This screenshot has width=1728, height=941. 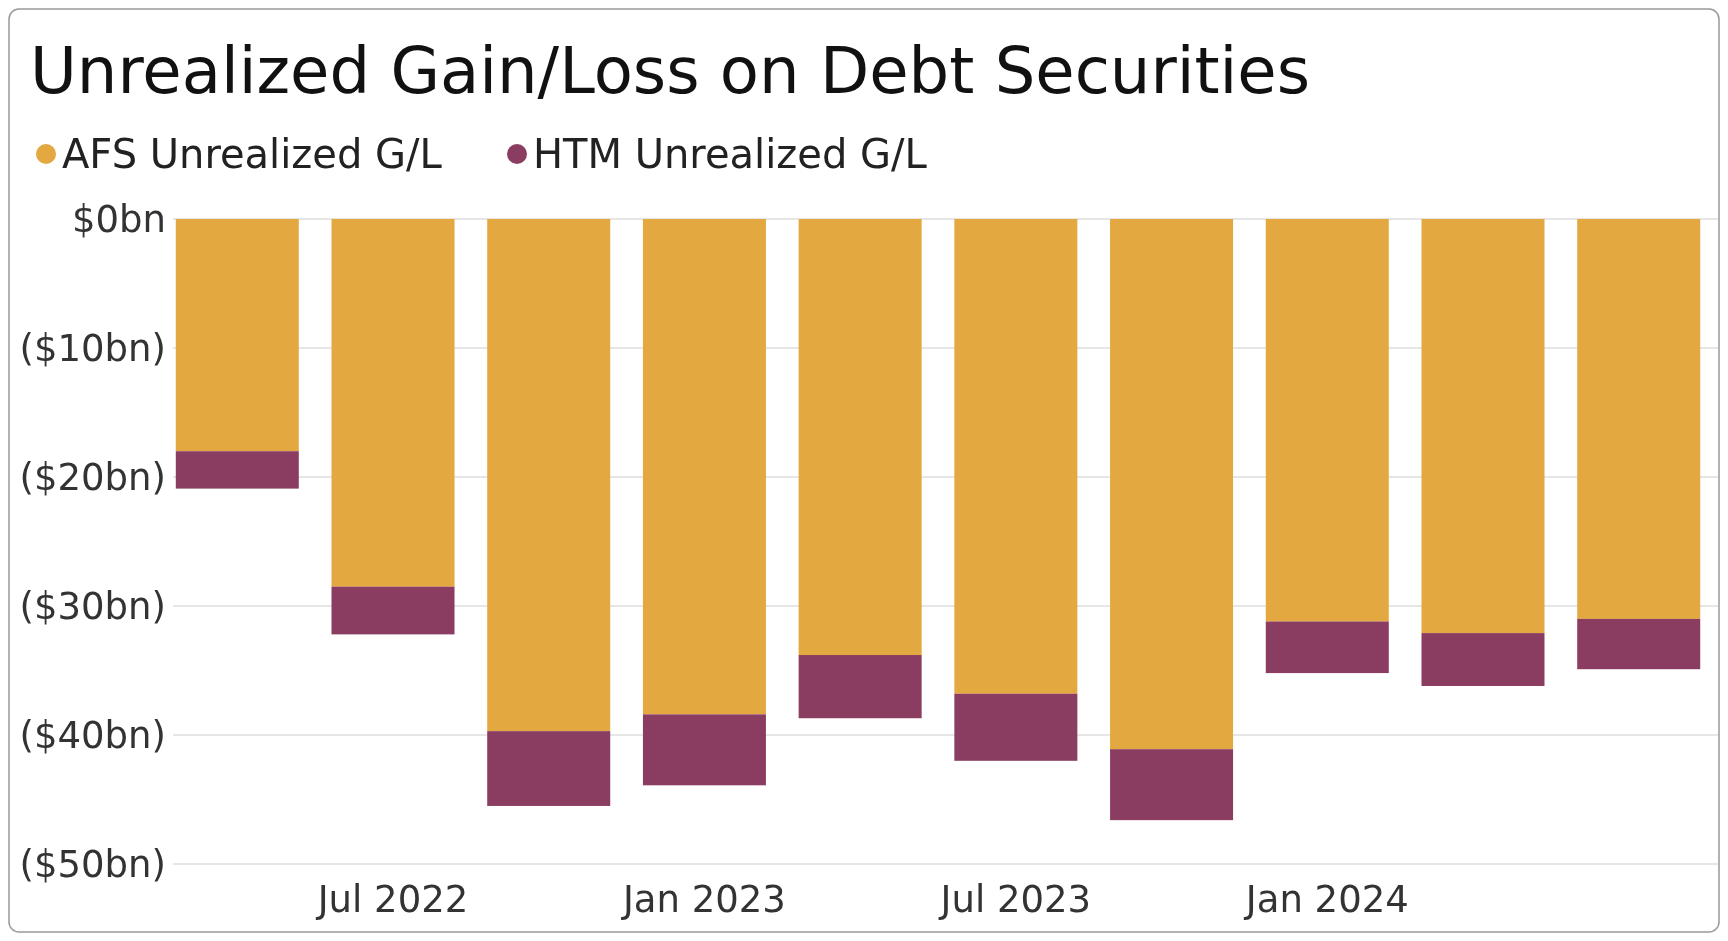 What do you see at coordinates (1015, 899) in the screenshot?
I see `x-tick-label: Jul 2023` at bounding box center [1015, 899].